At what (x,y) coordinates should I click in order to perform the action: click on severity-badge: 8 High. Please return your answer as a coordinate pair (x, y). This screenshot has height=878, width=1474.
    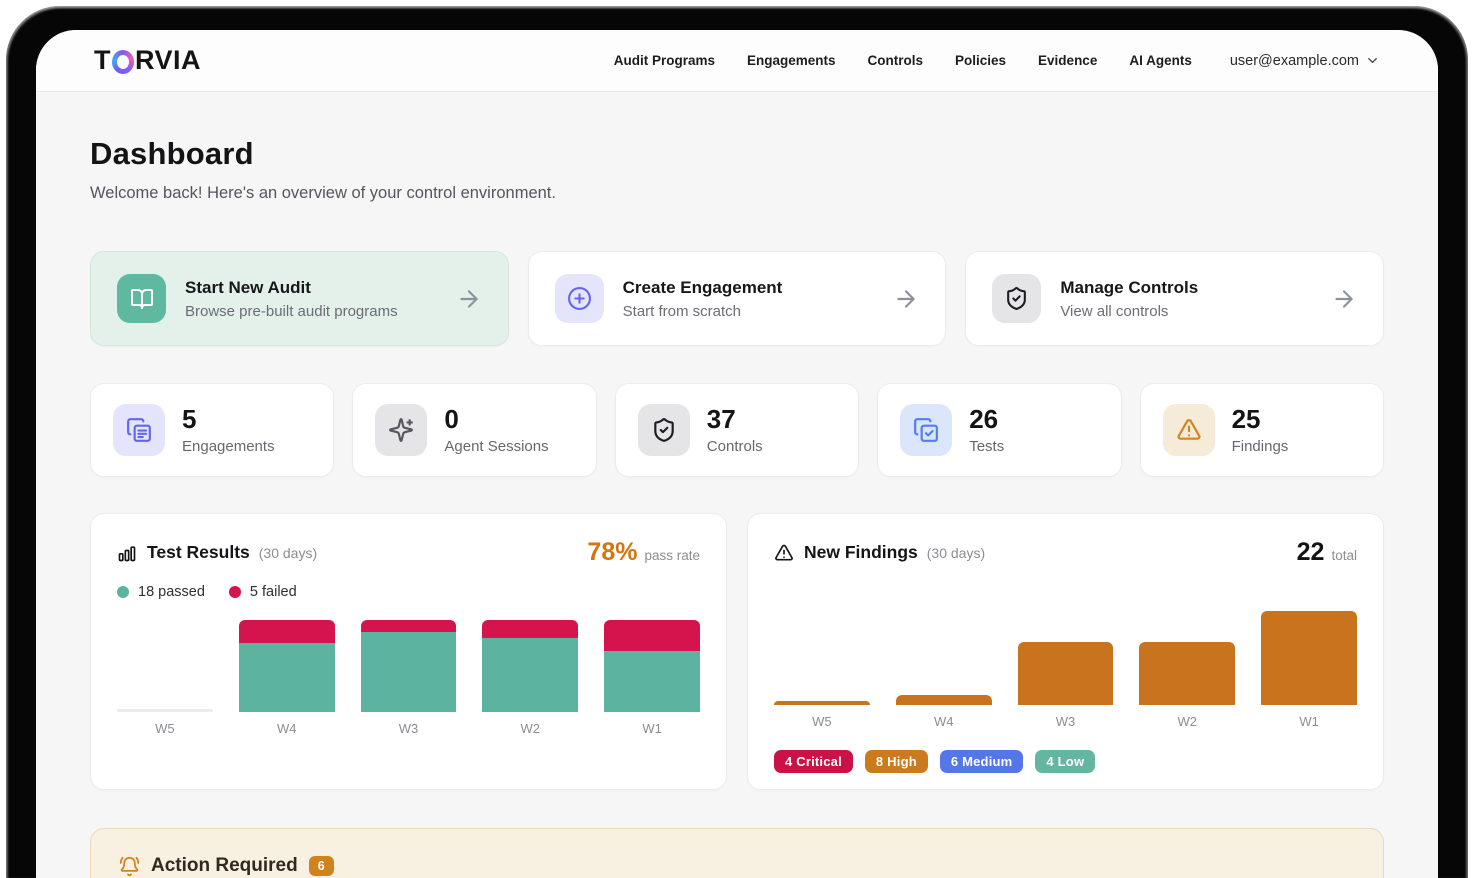
    Looking at the image, I should click on (896, 761).